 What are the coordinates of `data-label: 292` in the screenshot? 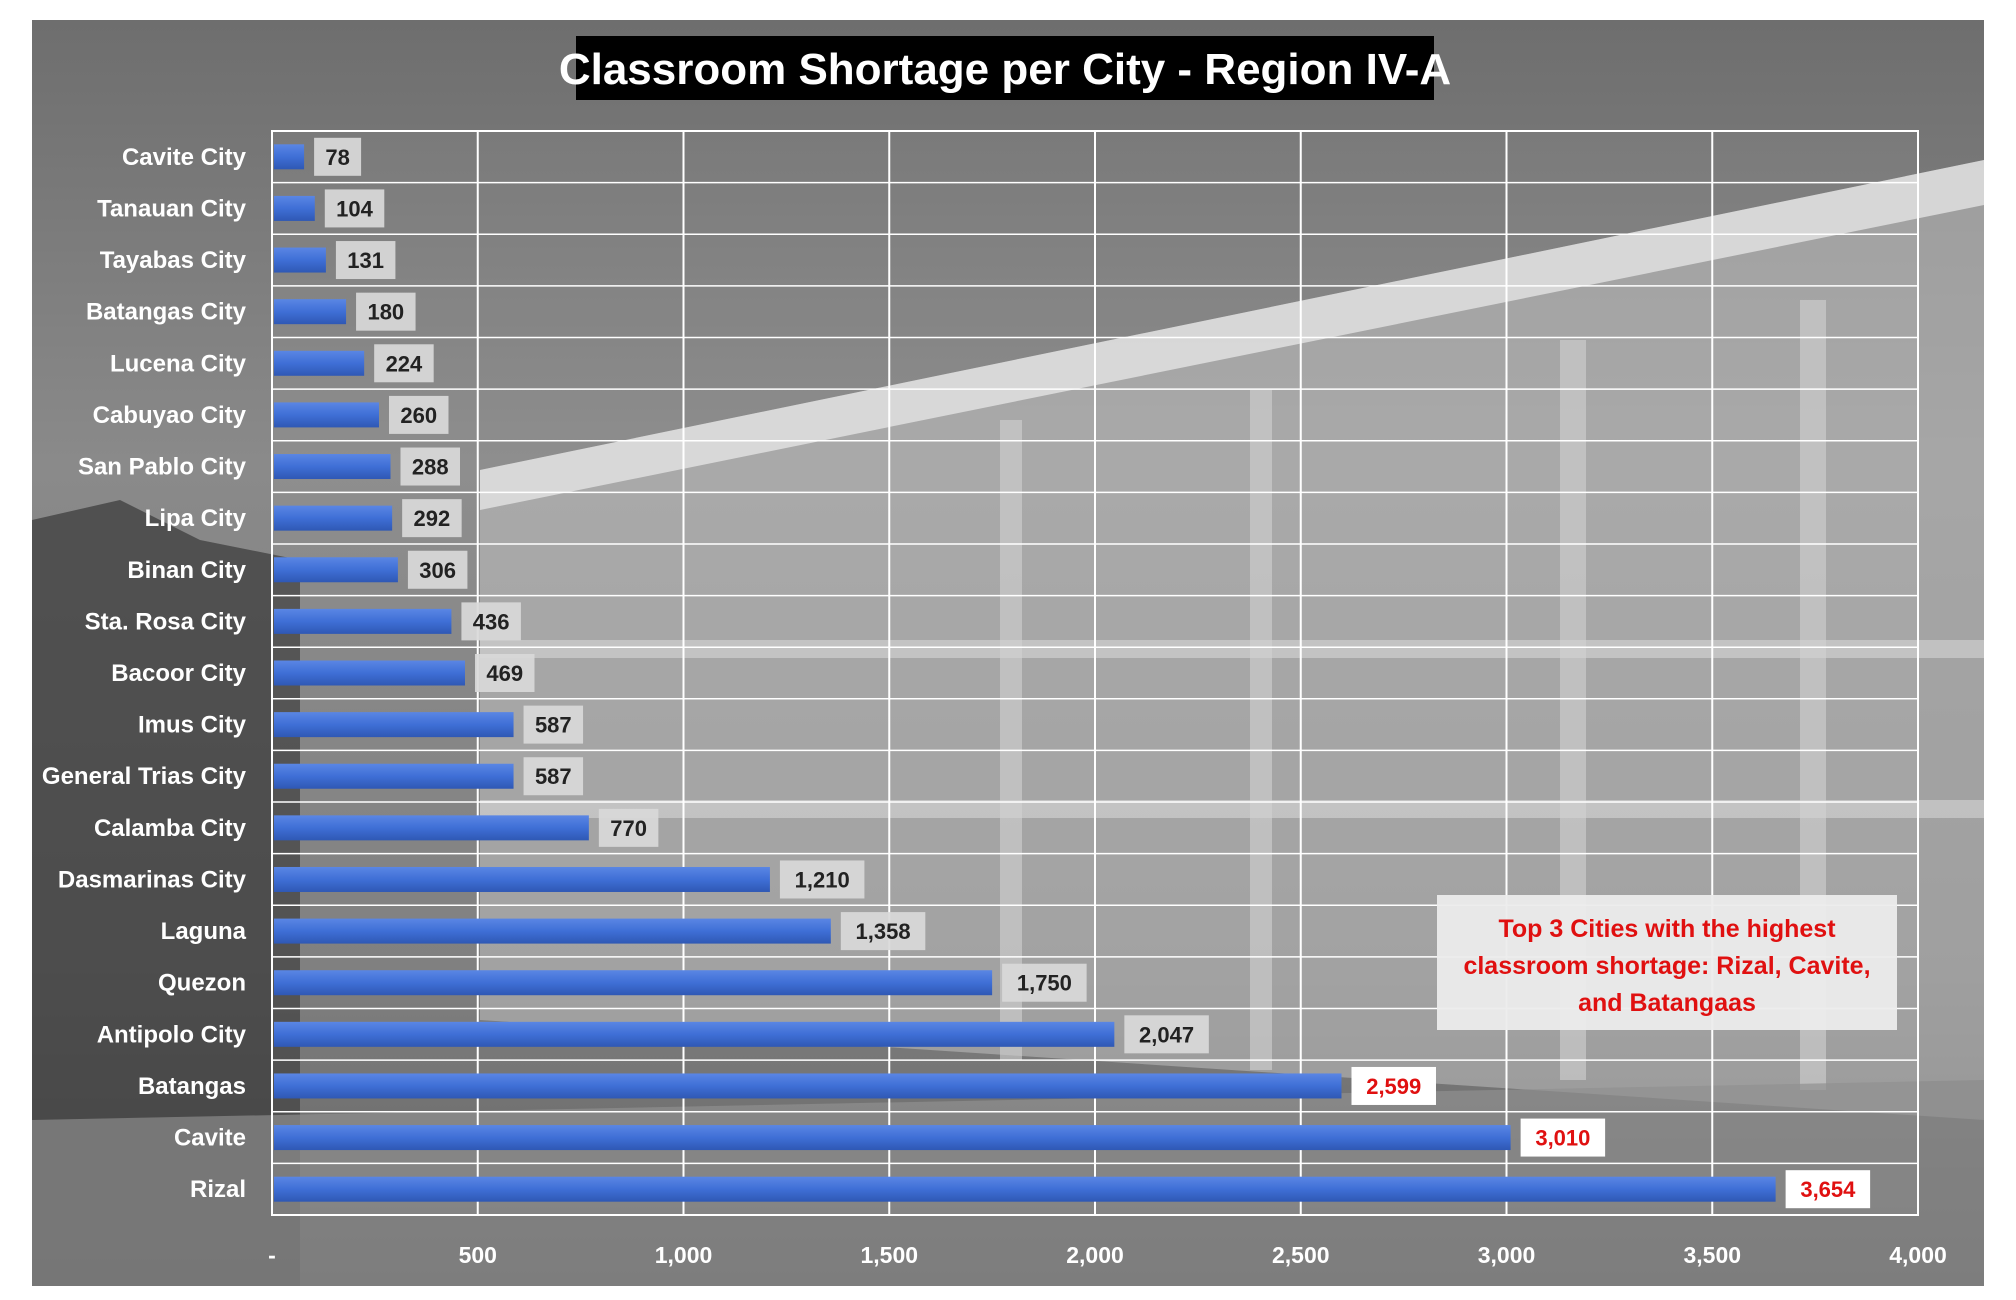 It's located at (432, 518).